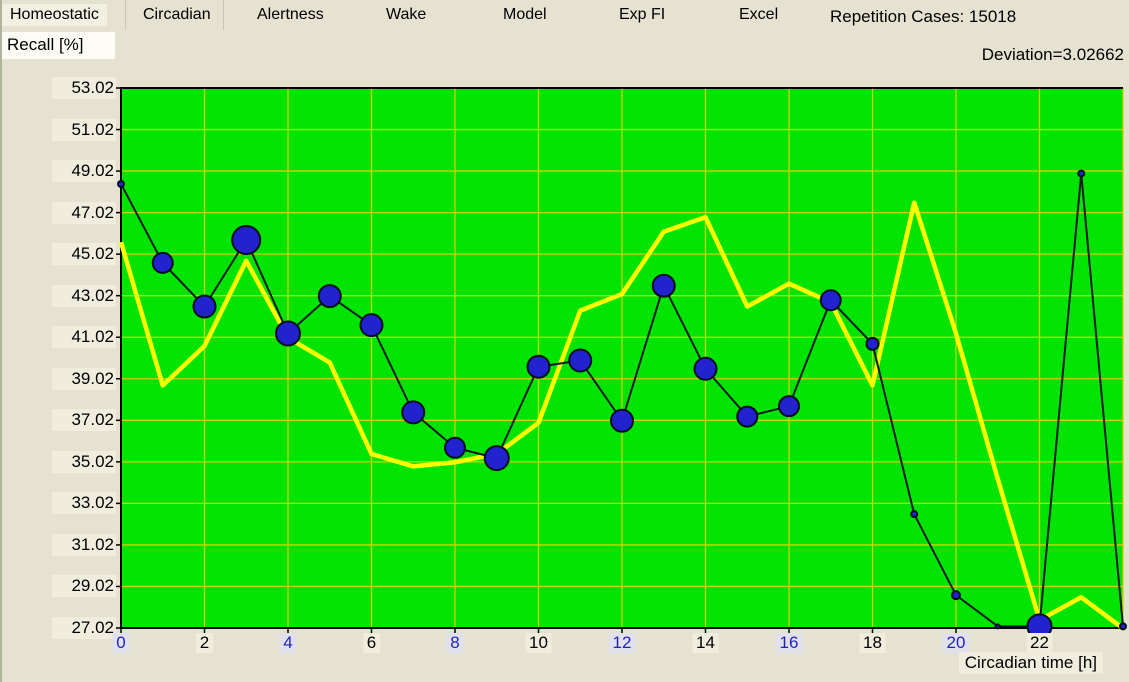 This screenshot has height=682, width=1129. What do you see at coordinates (1, 341) in the screenshot?
I see `window-left-edge` at bounding box center [1, 341].